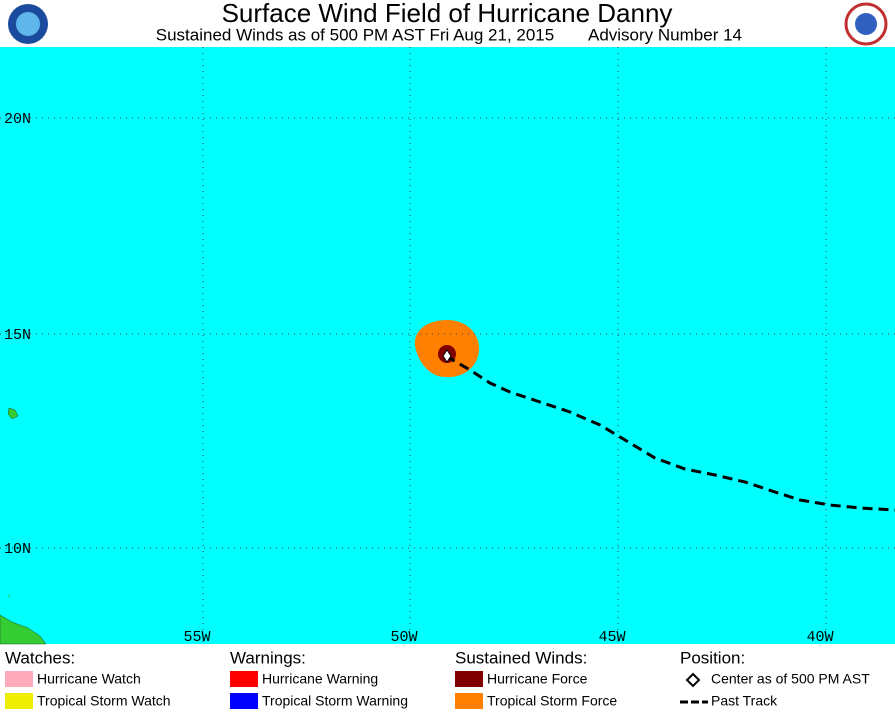 This screenshot has height=716, width=895. What do you see at coordinates (665, 34) in the screenshot?
I see `advisory: Advisory Number 14` at bounding box center [665, 34].